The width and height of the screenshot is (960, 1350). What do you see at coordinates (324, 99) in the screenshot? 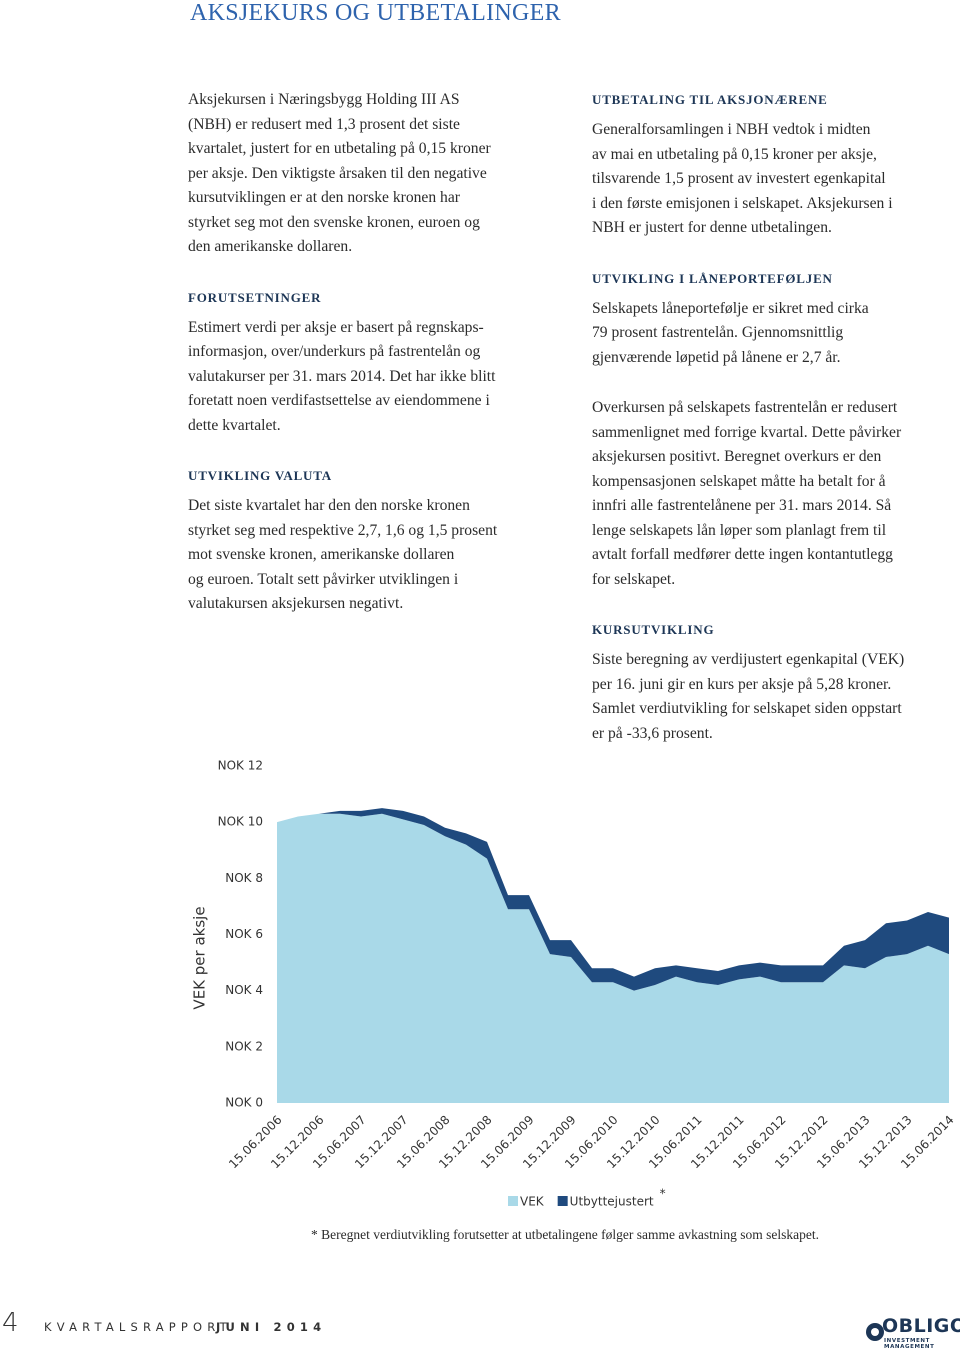
I see `text-line: Aksjekursen i Næringsbygg Holding III AS` at bounding box center [324, 99].